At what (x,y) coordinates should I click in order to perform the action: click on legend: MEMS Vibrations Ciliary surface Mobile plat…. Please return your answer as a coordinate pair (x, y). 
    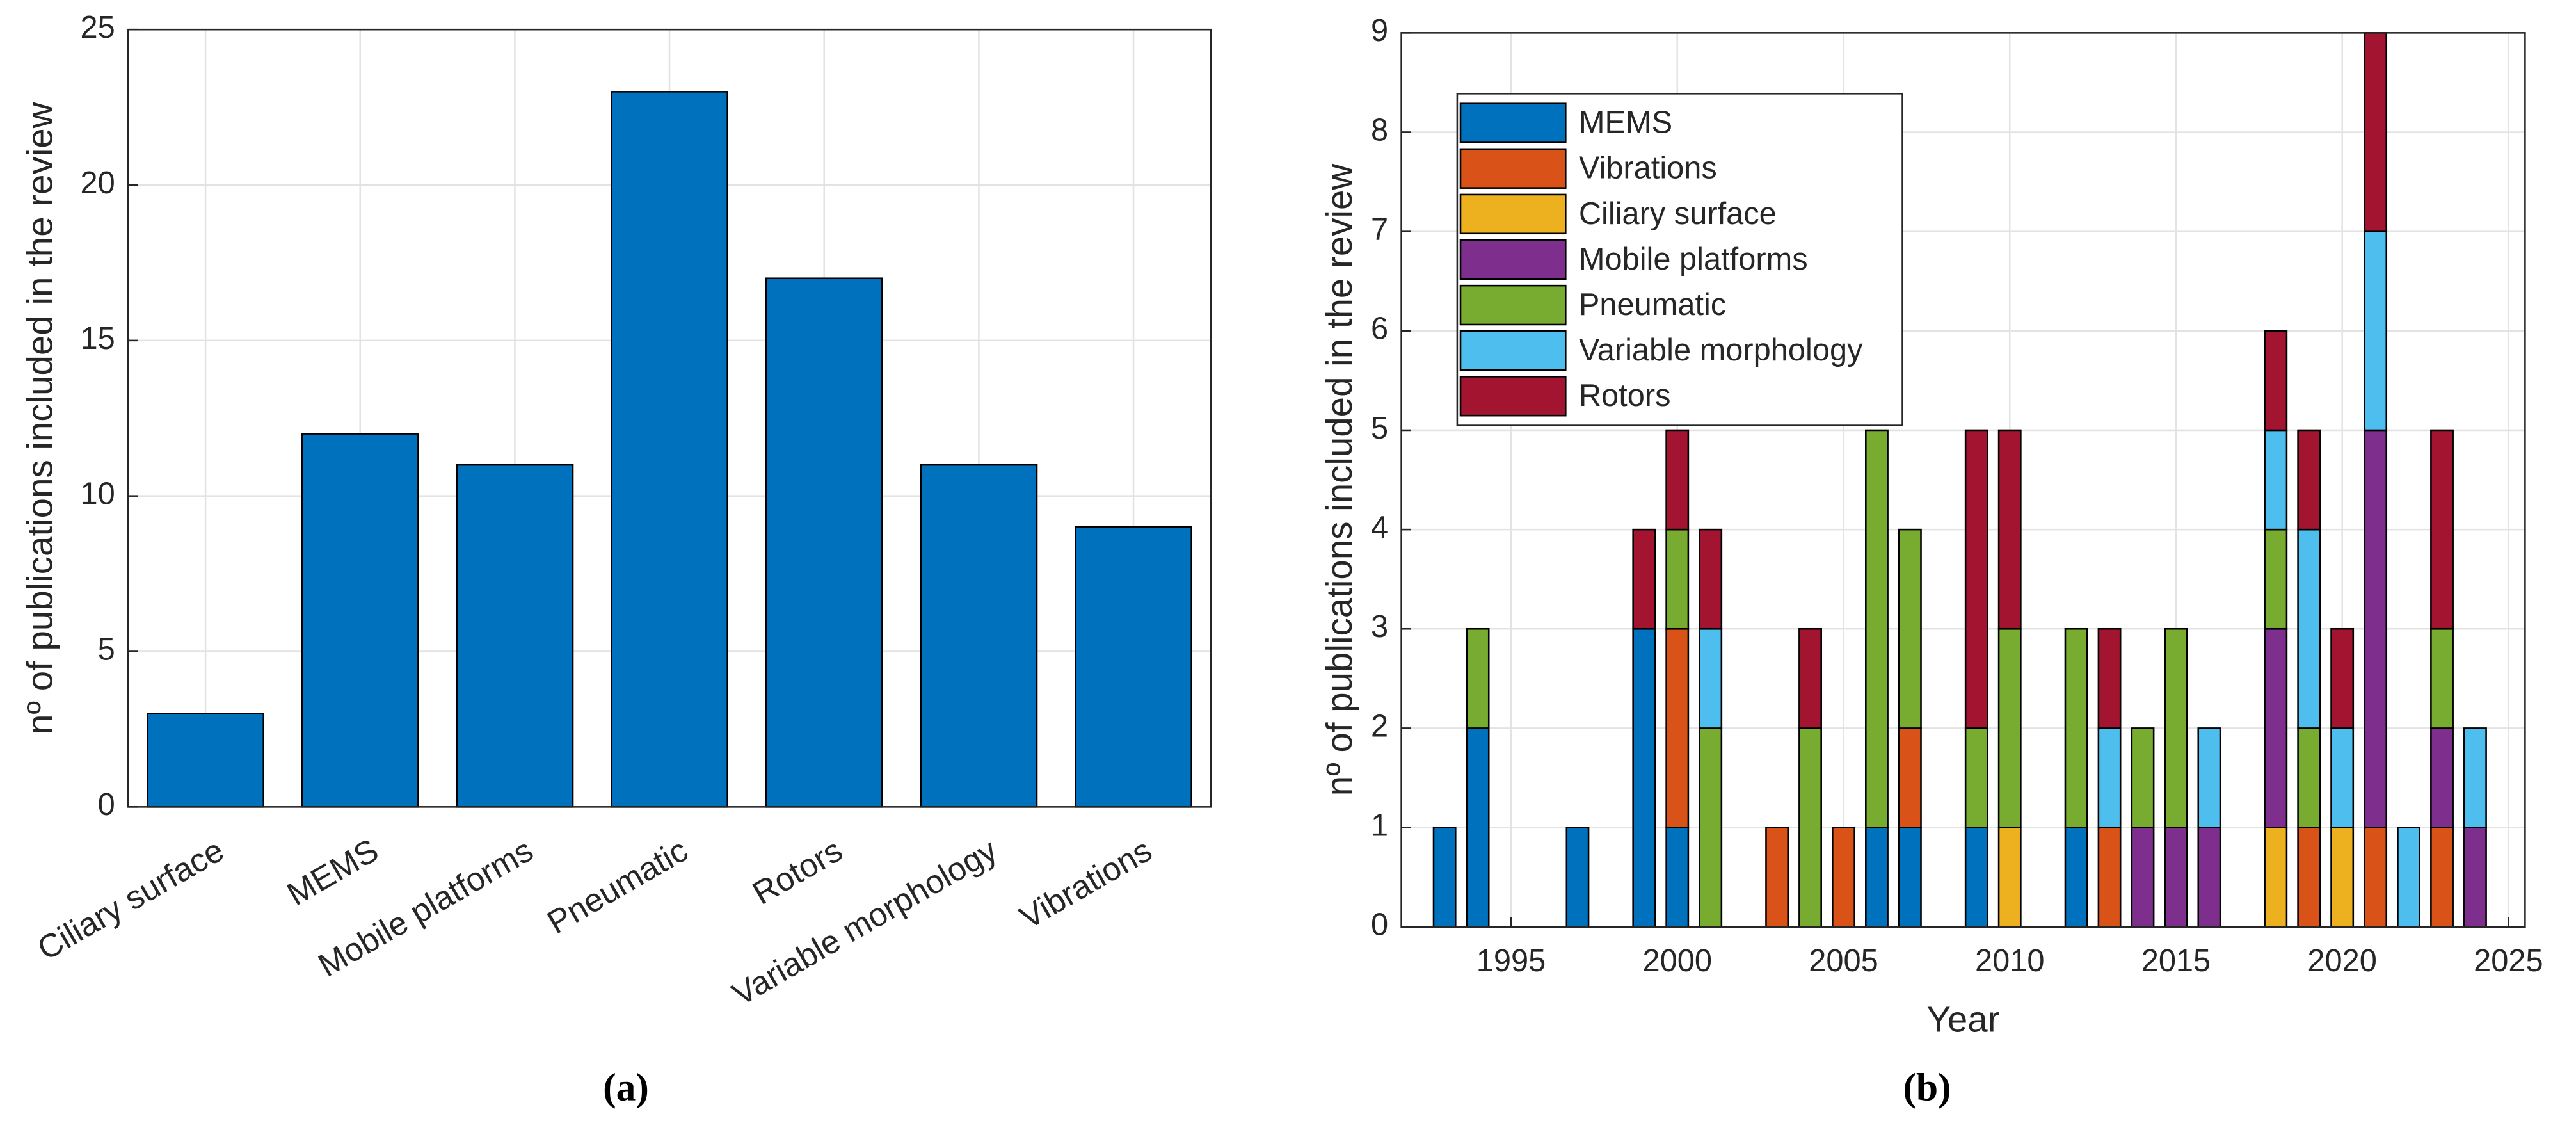
    Looking at the image, I should click on (1679, 259).